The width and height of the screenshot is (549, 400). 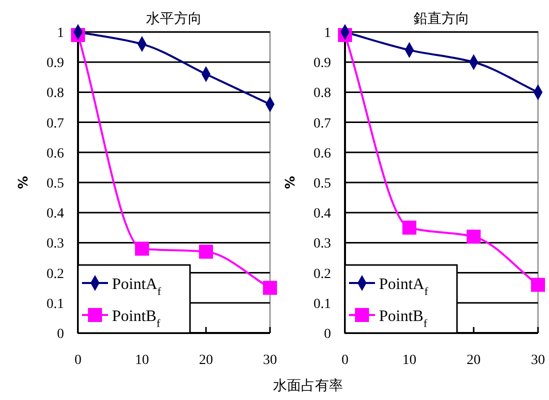 What do you see at coordinates (174, 19) in the screenshot?
I see `chart-title: 水平方向` at bounding box center [174, 19].